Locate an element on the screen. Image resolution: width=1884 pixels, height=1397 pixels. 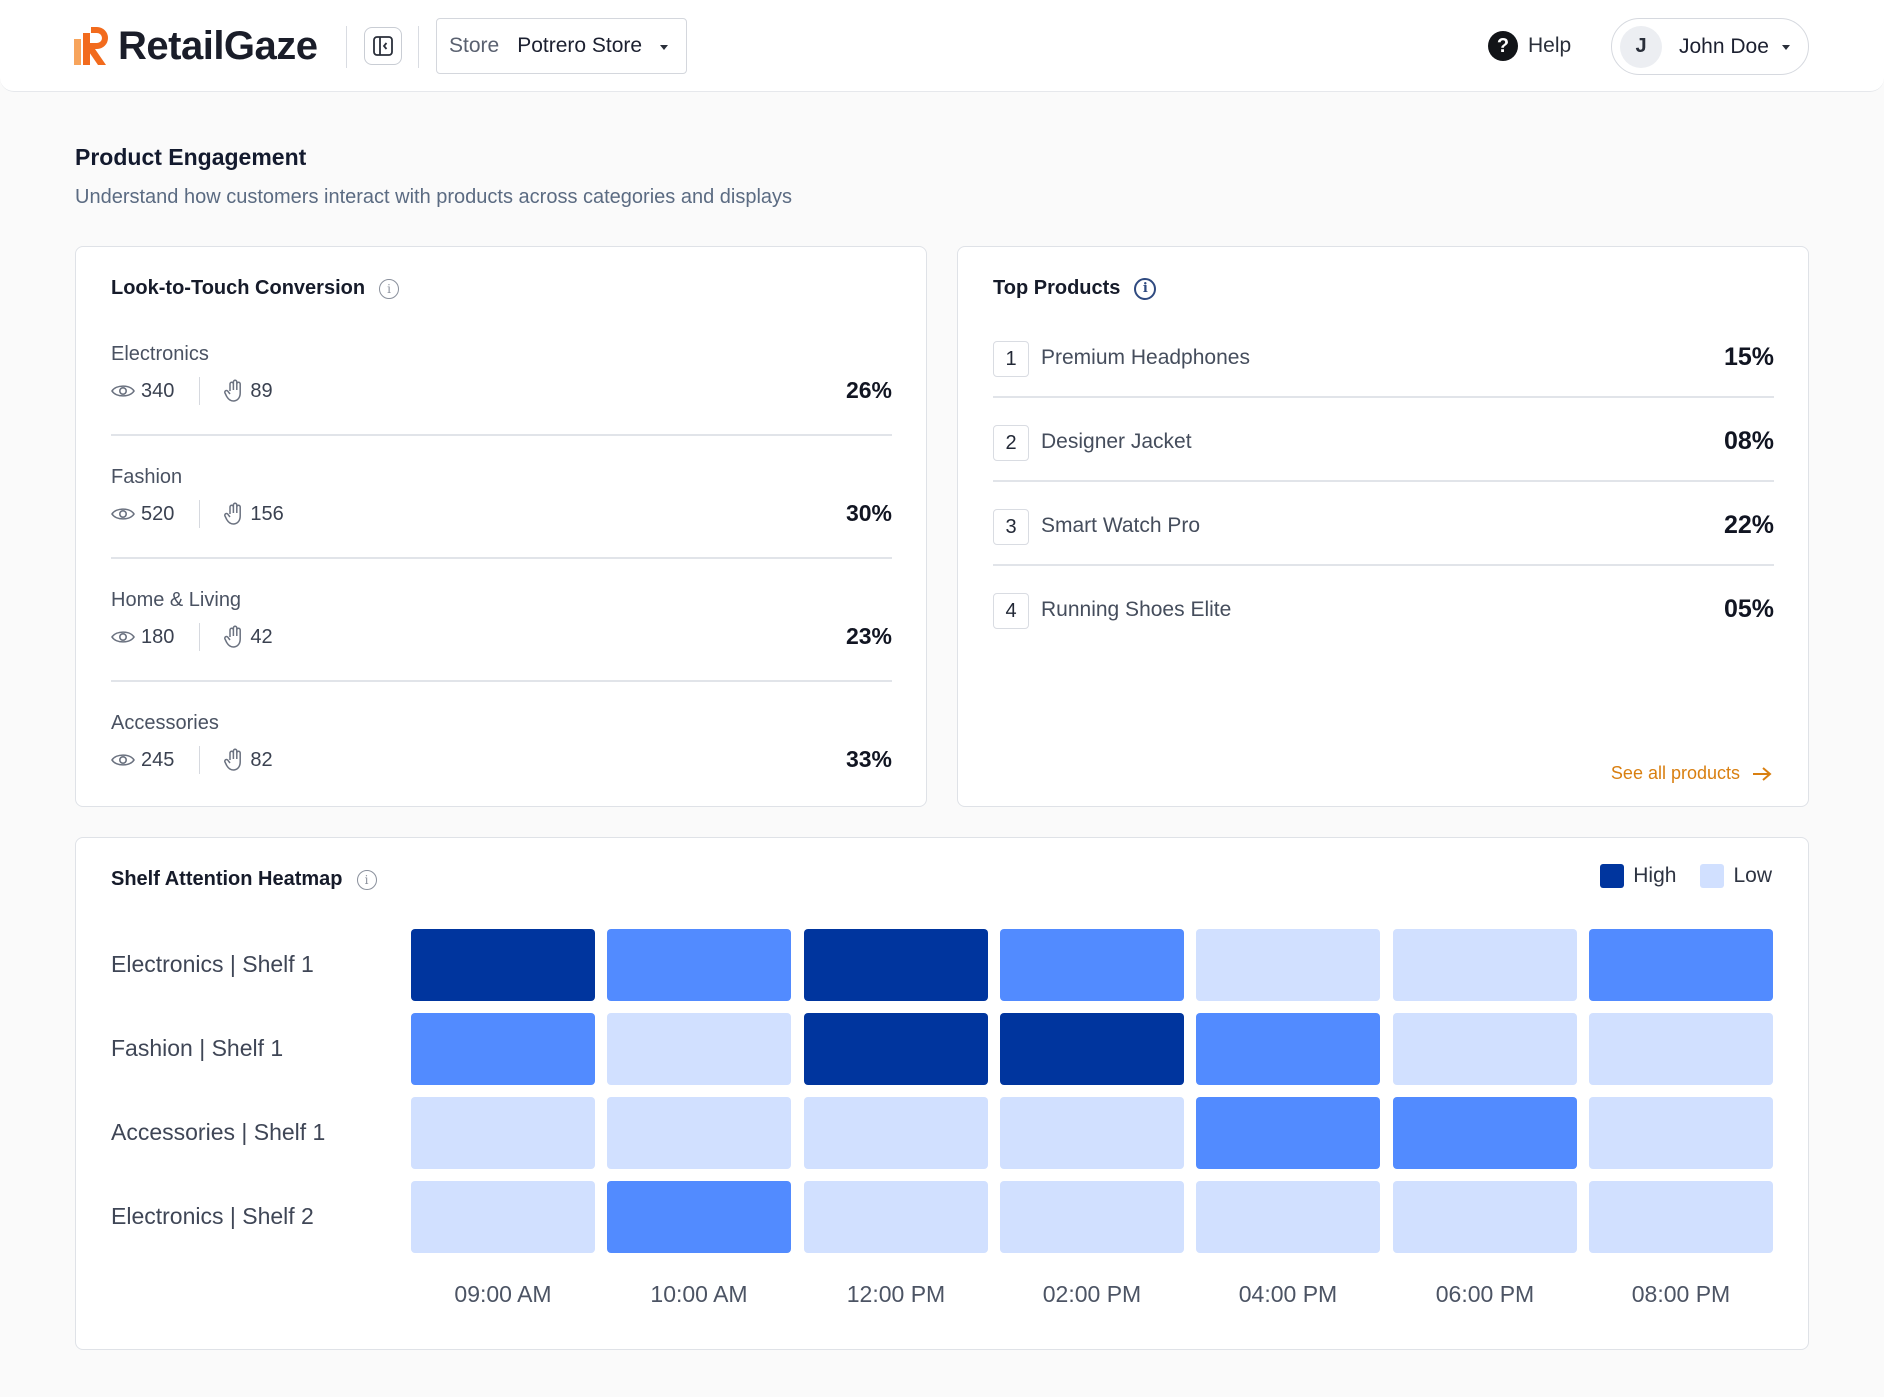
rank-badge: 4 is located at coordinates (1011, 611).